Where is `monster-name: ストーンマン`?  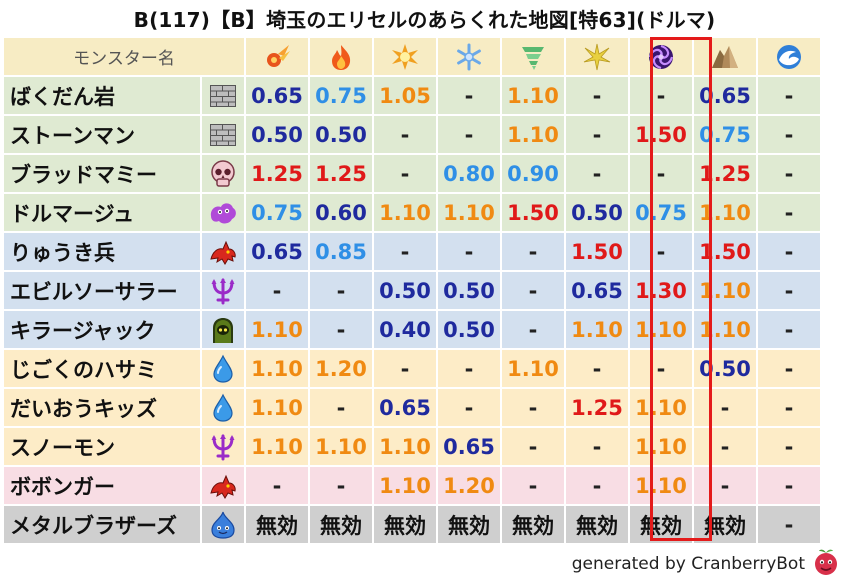
monster-name: ストーンマン is located at coordinates (102, 134).